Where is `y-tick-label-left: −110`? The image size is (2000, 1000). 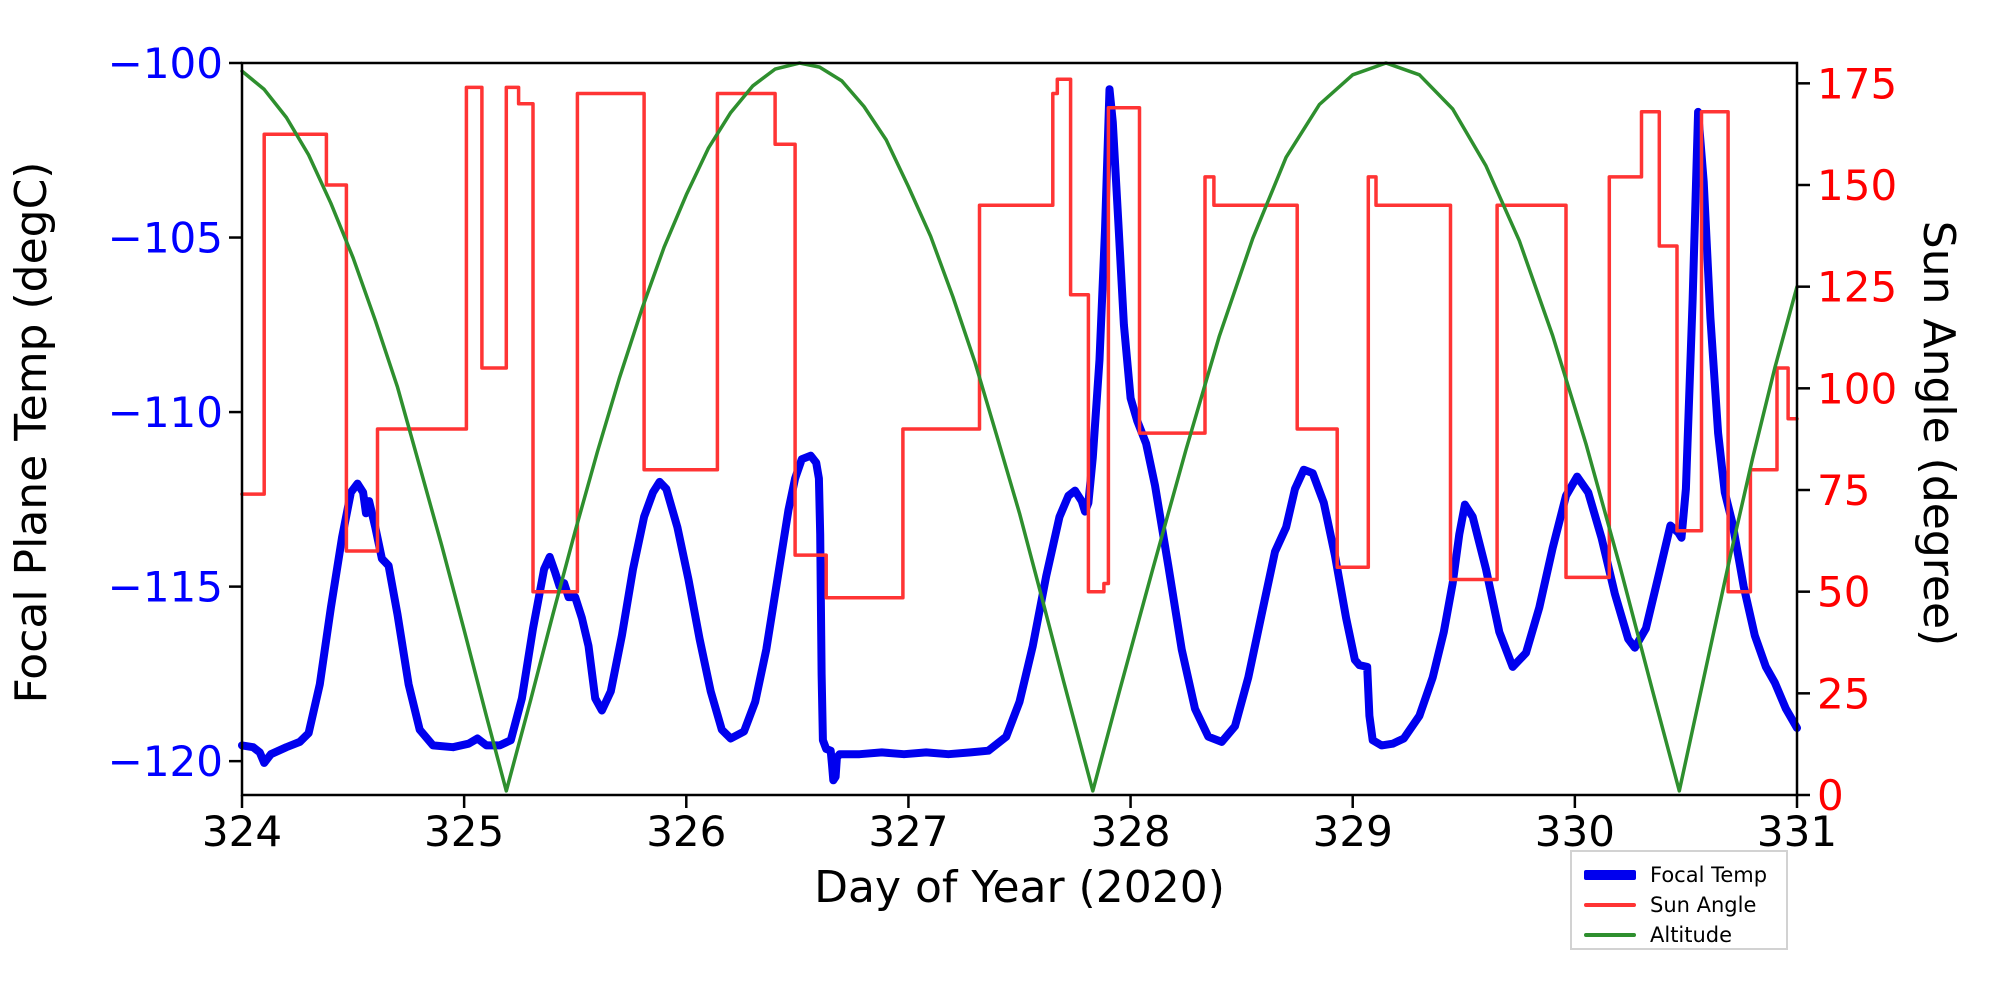 y-tick-label-left: −110 is located at coordinates (165, 412).